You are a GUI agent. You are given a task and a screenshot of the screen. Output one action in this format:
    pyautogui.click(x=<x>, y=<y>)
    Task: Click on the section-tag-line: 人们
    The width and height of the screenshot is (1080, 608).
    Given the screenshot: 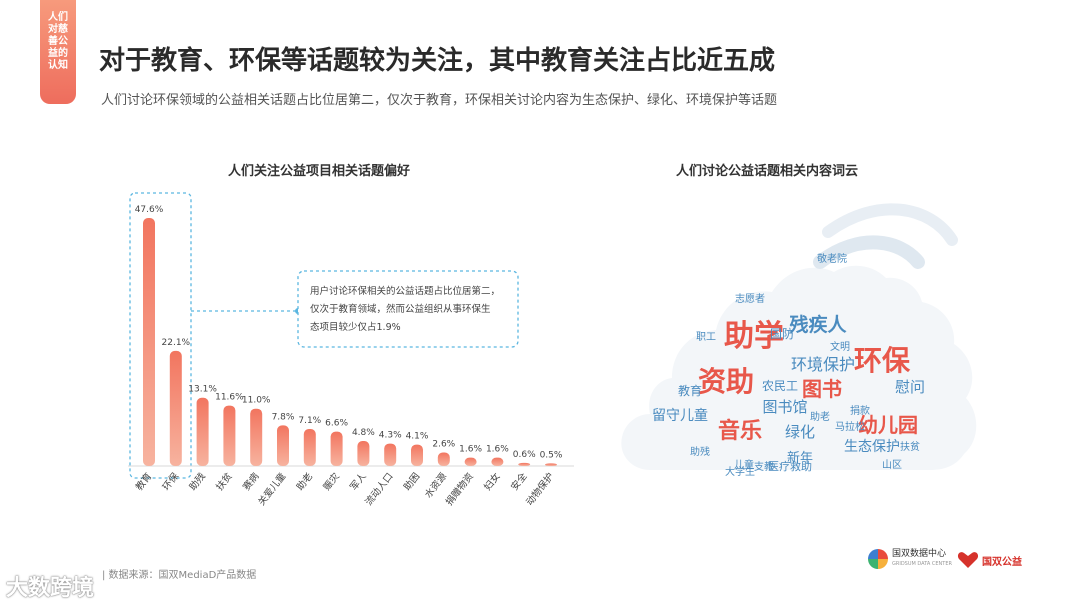 What is the action you would take?
    pyautogui.click(x=58, y=17)
    